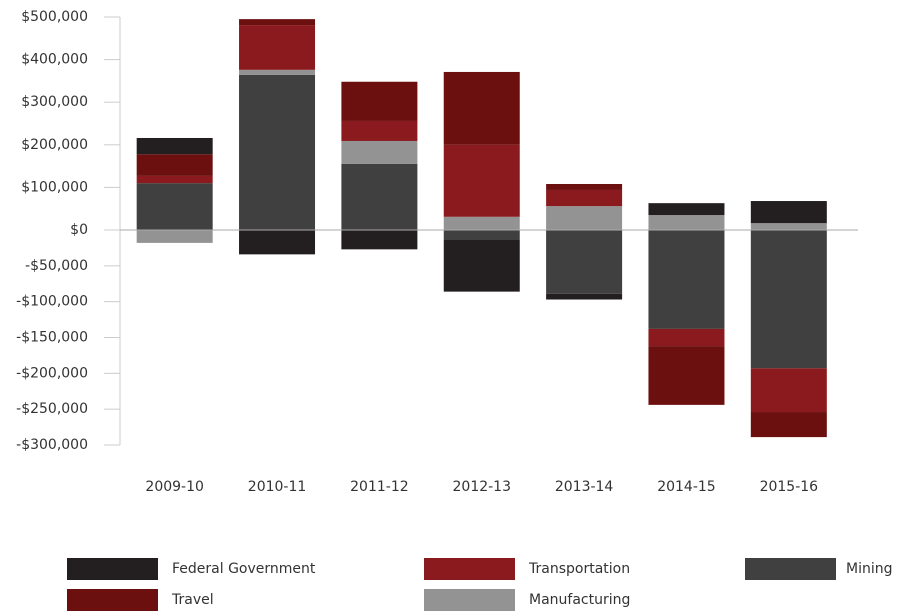 The width and height of the screenshot is (901, 613). Describe the element at coordinates (579, 600) in the screenshot. I see `legend-label: Manufacturing` at that location.